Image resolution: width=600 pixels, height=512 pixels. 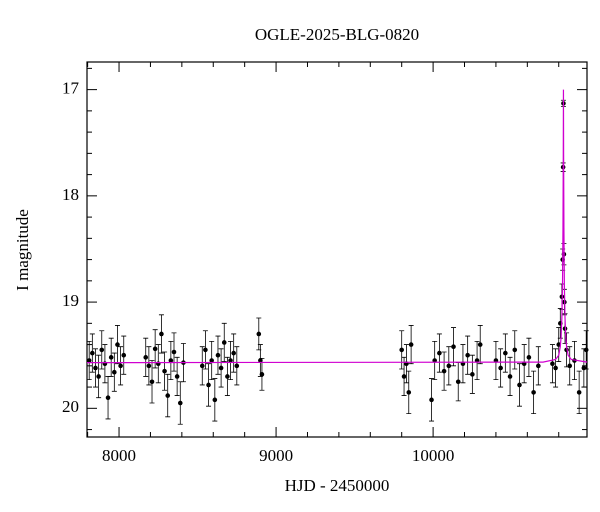 What do you see at coordinates (337, 34) in the screenshot?
I see `chart-title: OGLE-2025-BLG-0820` at bounding box center [337, 34].